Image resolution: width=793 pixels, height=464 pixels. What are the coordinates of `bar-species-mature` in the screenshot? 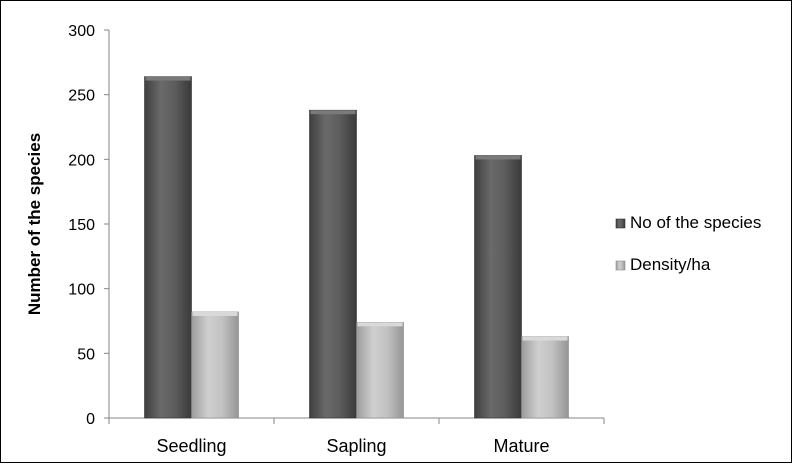 It's located at (498, 287).